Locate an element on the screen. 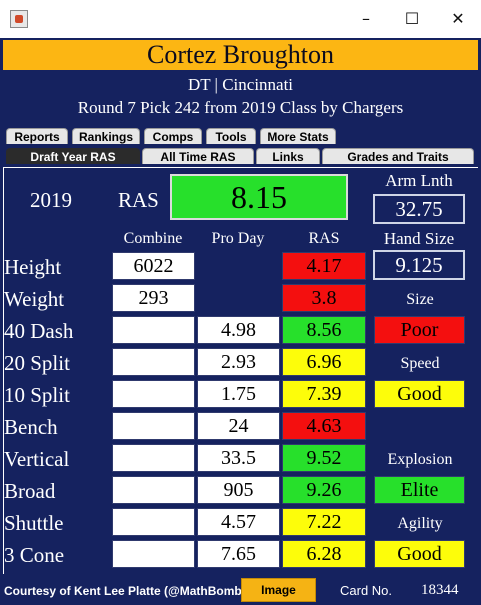 This screenshot has width=481, height=605. position-school: DT | Cincinnati is located at coordinates (240, 84).